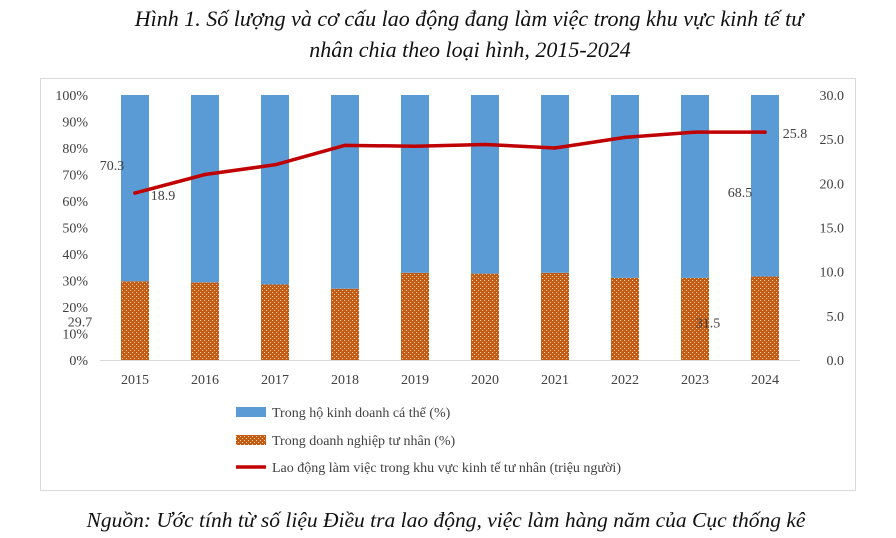 Image resolution: width=896 pixels, height=538 pixels. Describe the element at coordinates (740, 193) in the screenshot. I see `data-label-series1-2024: 68.5` at that location.